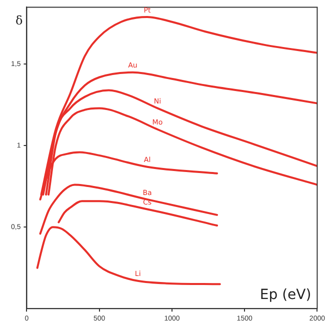  I want to click on y-axis-title: δ, so click(19, 20).